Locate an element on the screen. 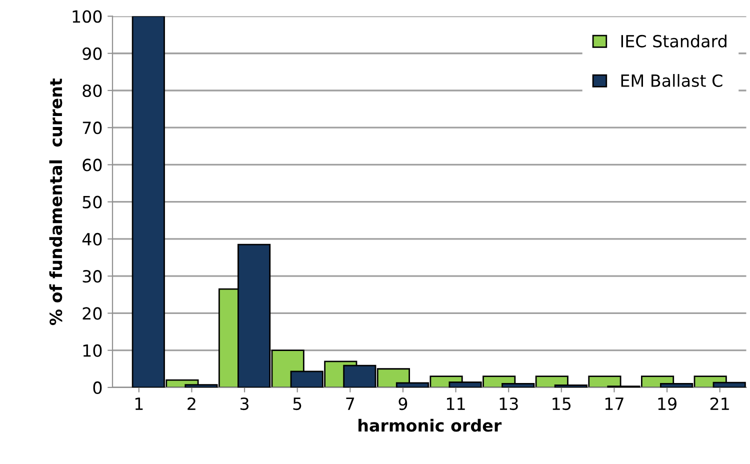  y-tick-label: 0 is located at coordinates (97, 387).